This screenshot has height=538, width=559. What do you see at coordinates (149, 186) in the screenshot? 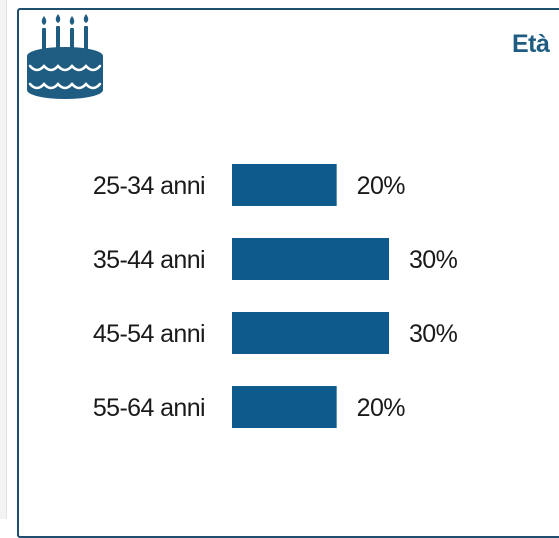
I see `category-label: 25-34 anni` at bounding box center [149, 186].